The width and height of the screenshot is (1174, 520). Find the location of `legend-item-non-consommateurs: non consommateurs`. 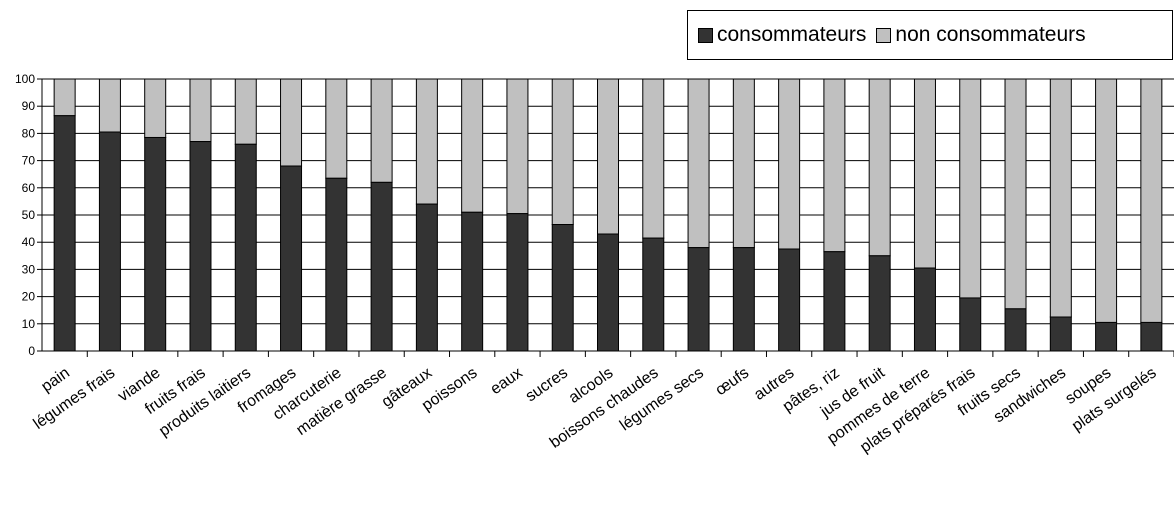

legend-item-non-consommateurs: non consommateurs is located at coordinates (981, 35).